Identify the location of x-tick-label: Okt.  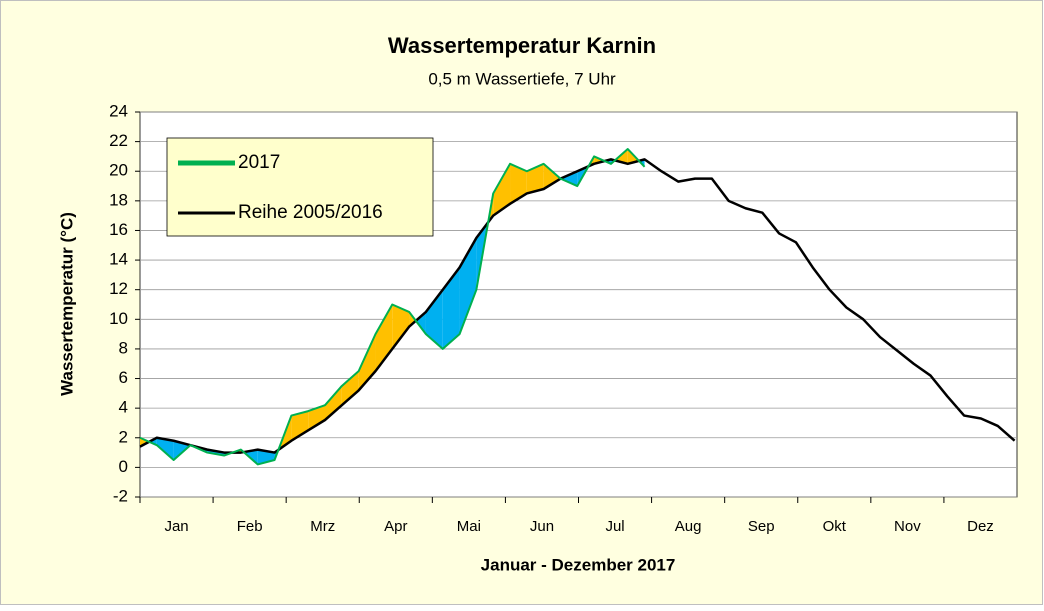
(835, 526).